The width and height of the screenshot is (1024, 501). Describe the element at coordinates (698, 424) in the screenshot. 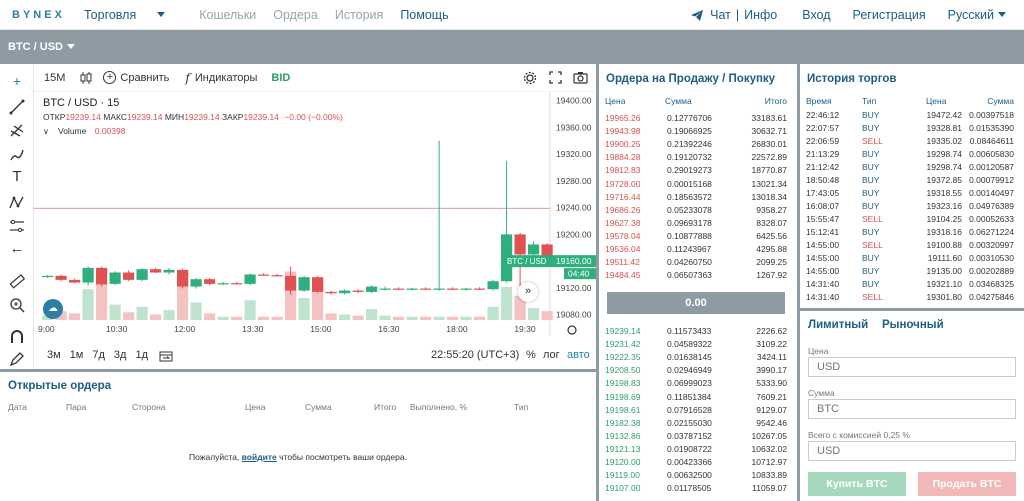

I see `bid-row: 19182.38 0.02155030 9542.46` at that location.